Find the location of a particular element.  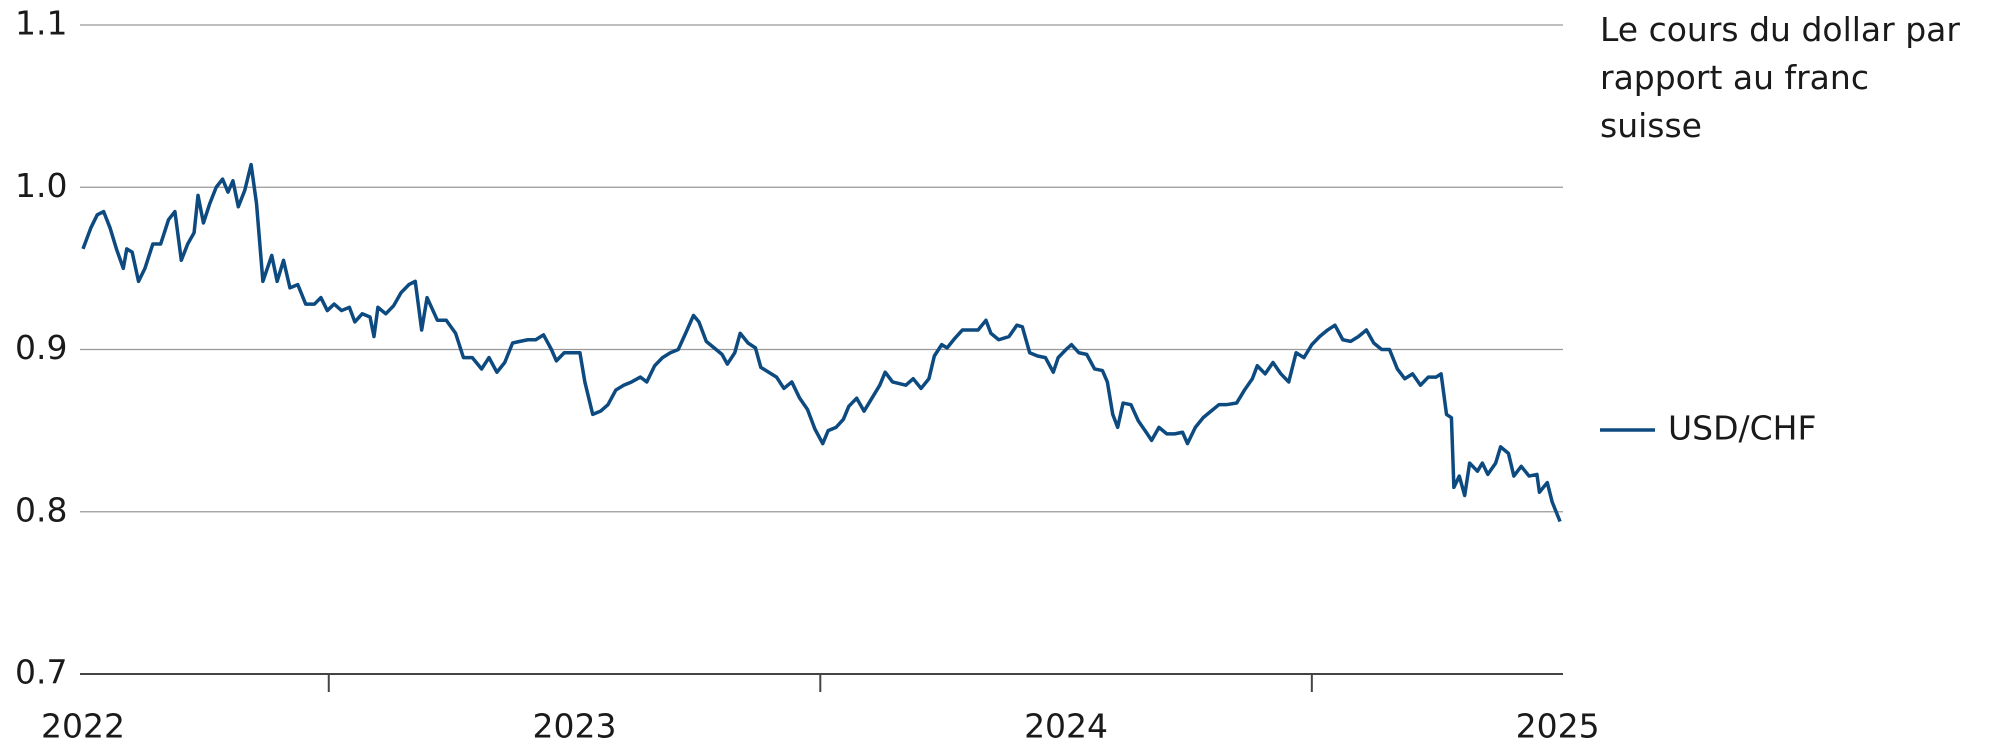

x-tick-label: 2024 is located at coordinates (1066, 726).